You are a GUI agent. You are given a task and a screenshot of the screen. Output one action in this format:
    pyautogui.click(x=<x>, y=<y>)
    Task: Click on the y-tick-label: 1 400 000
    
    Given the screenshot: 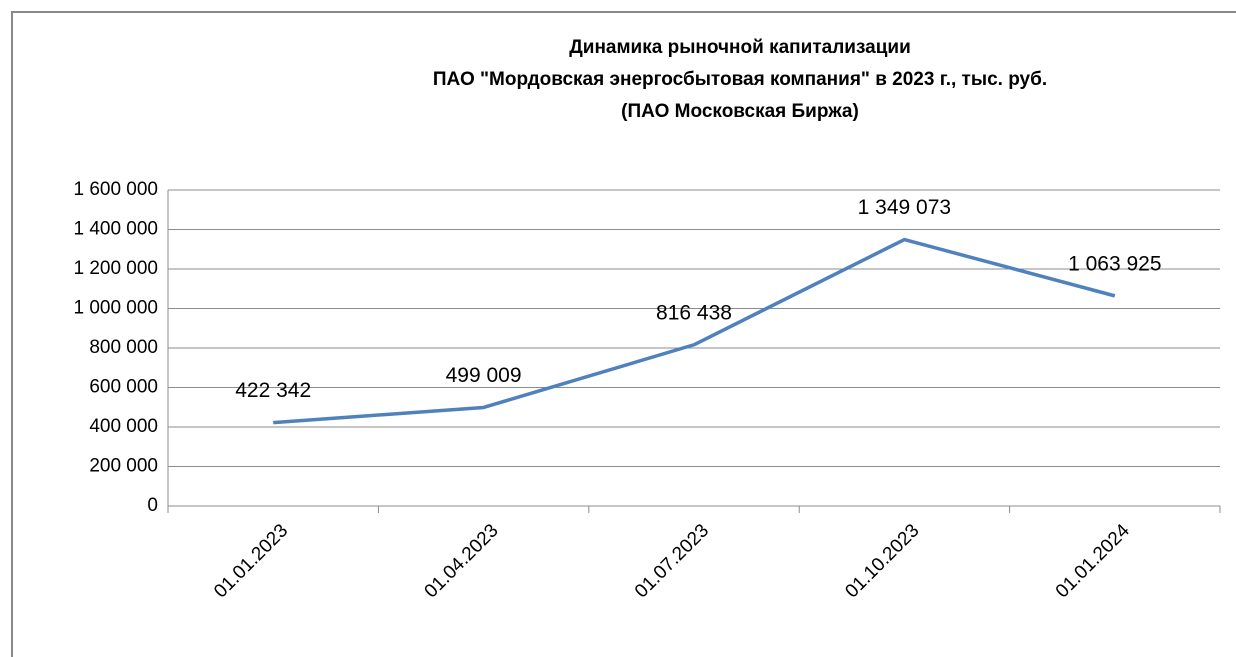 What is the action you would take?
    pyautogui.click(x=115, y=229)
    